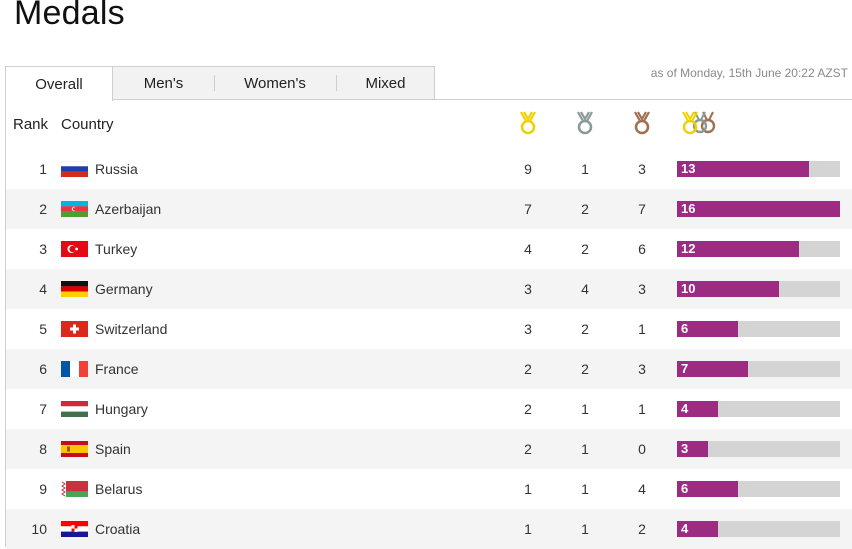  I want to click on country-cell: Germany, so click(124, 289).